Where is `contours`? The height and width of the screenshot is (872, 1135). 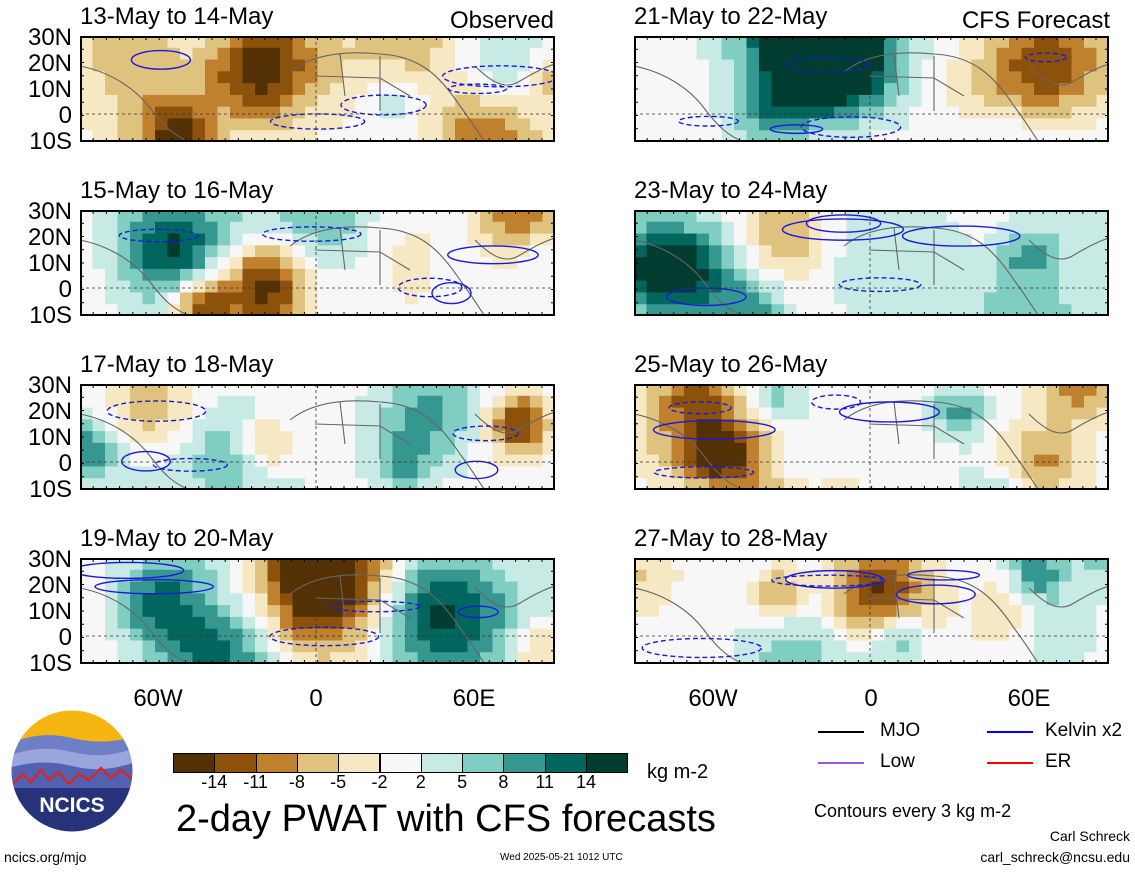 contours is located at coordinates (843, 260).